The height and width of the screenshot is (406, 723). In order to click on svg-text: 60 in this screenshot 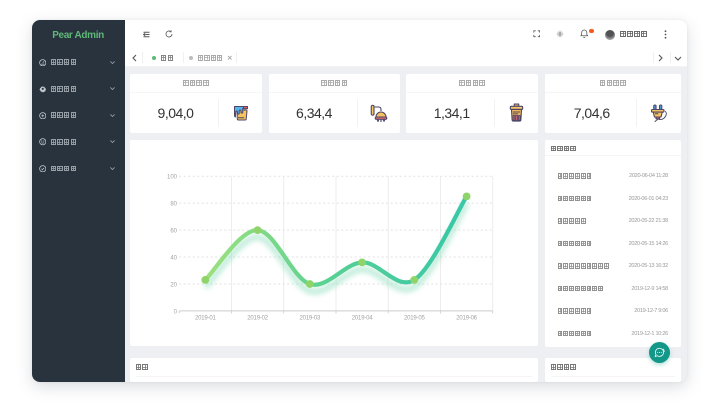, I will do `click(173, 232)`.